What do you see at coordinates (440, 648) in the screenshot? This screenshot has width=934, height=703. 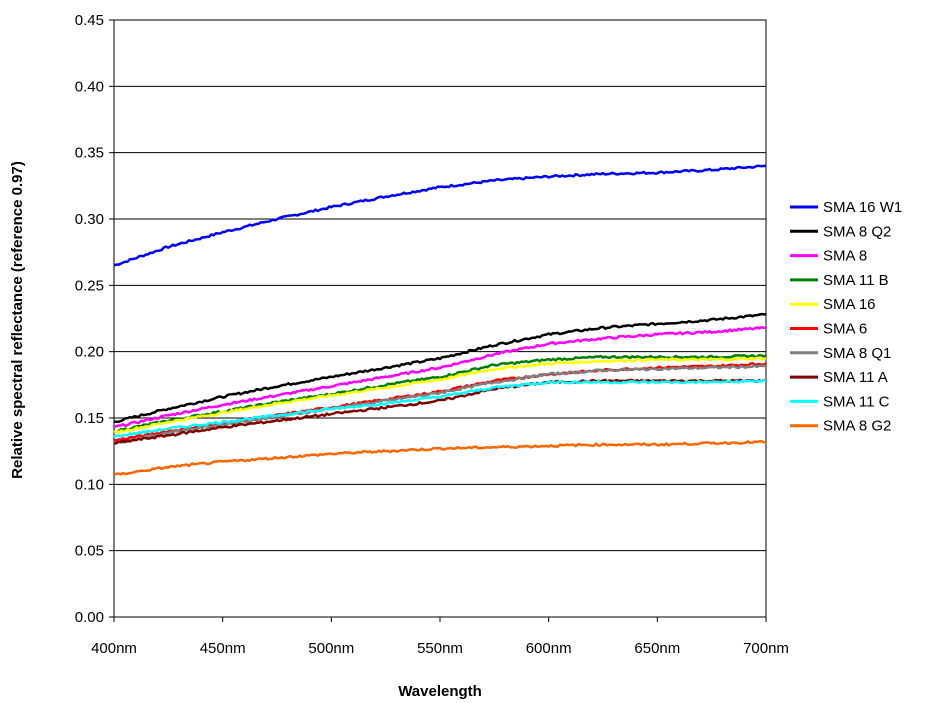 I see `x-tick-label: 550nm` at bounding box center [440, 648].